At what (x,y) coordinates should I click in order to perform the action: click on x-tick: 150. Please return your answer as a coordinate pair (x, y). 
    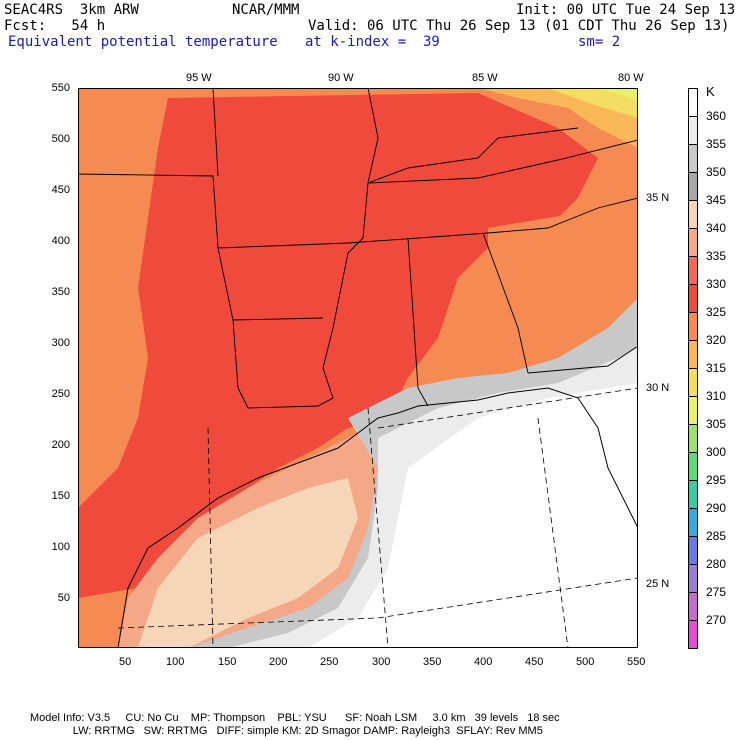
    Looking at the image, I should click on (227, 662).